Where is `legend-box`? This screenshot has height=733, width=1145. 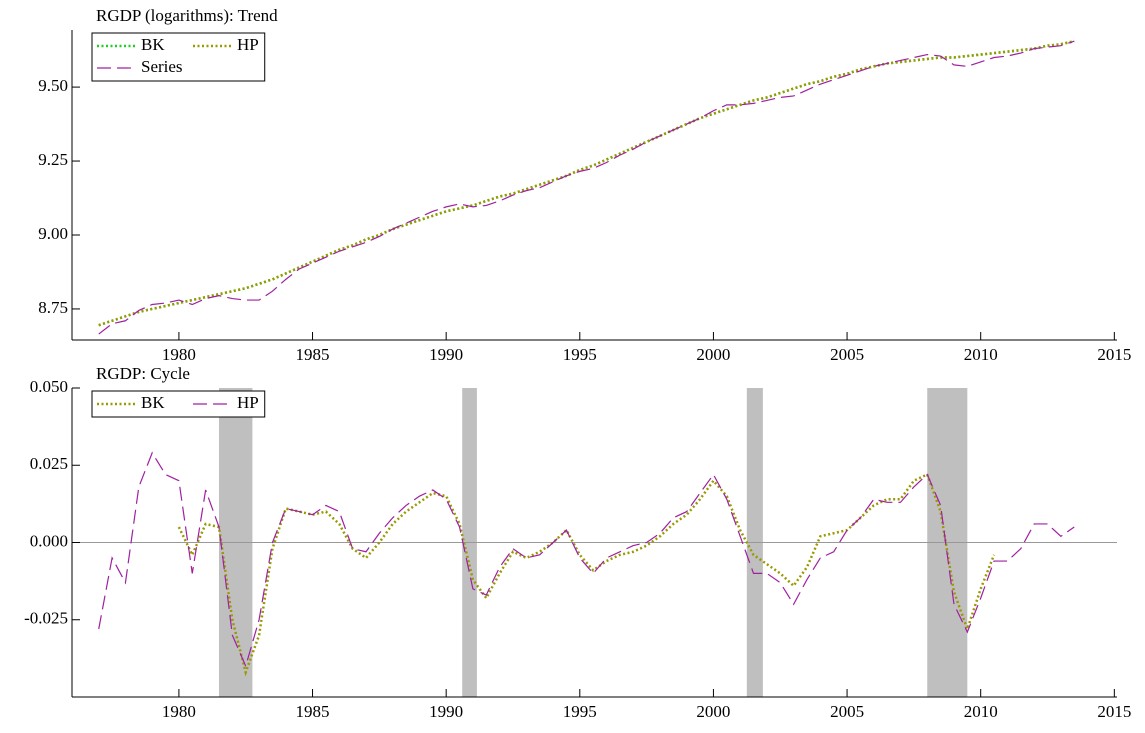 legend-box is located at coordinates (178, 57).